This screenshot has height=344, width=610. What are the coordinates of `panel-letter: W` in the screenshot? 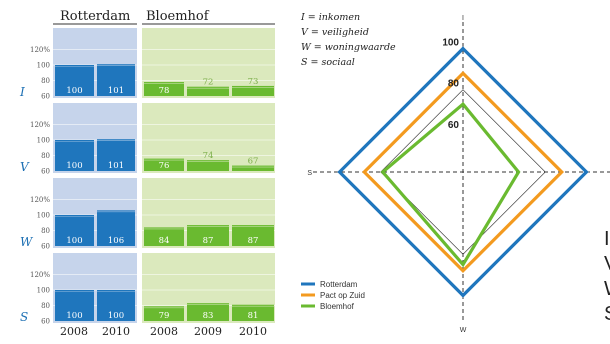 It's located at (27, 242).